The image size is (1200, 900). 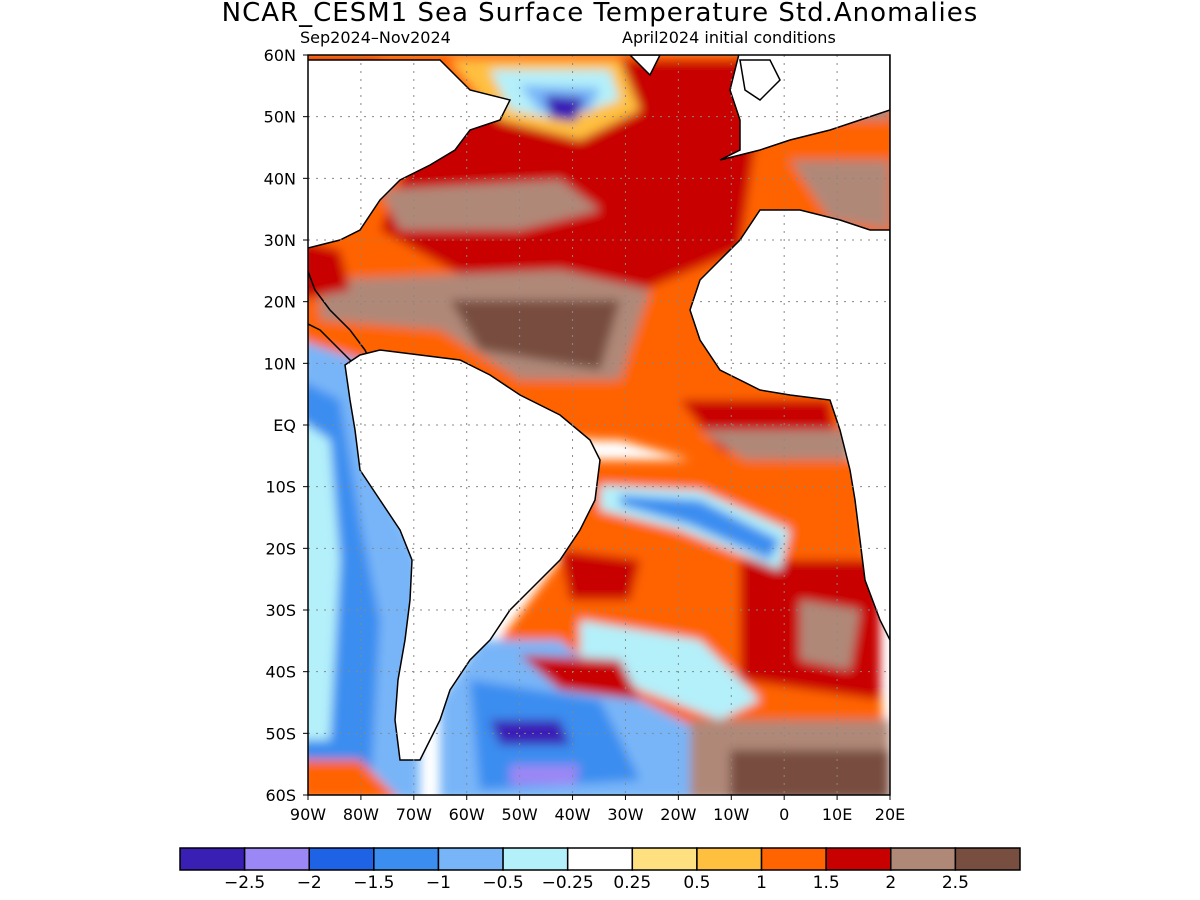 I want to click on lon-label: 90W, so click(x=308, y=814).